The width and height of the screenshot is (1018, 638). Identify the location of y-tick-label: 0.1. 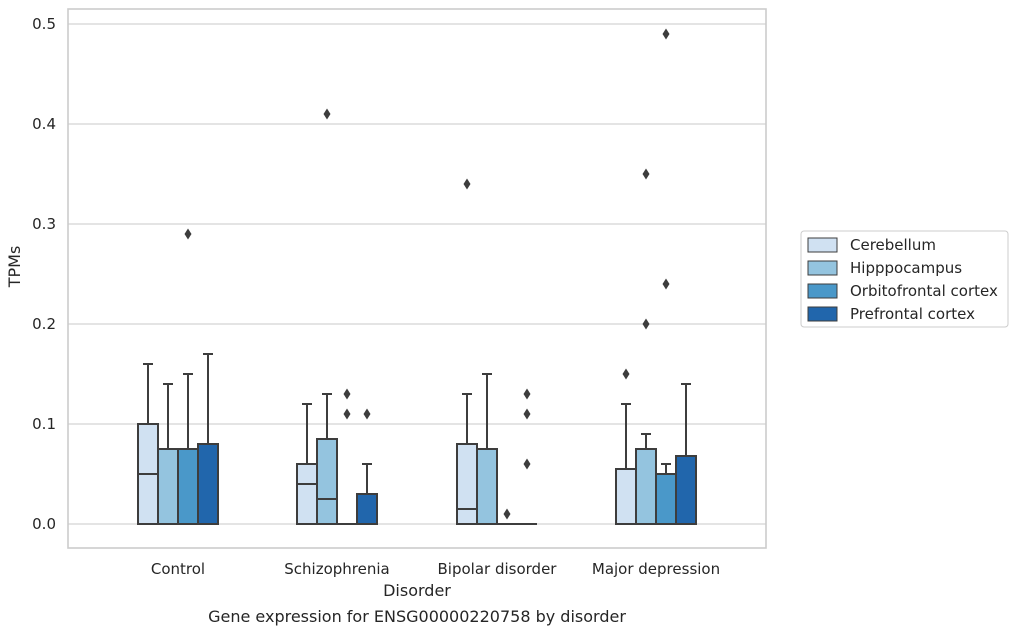
(44, 424).